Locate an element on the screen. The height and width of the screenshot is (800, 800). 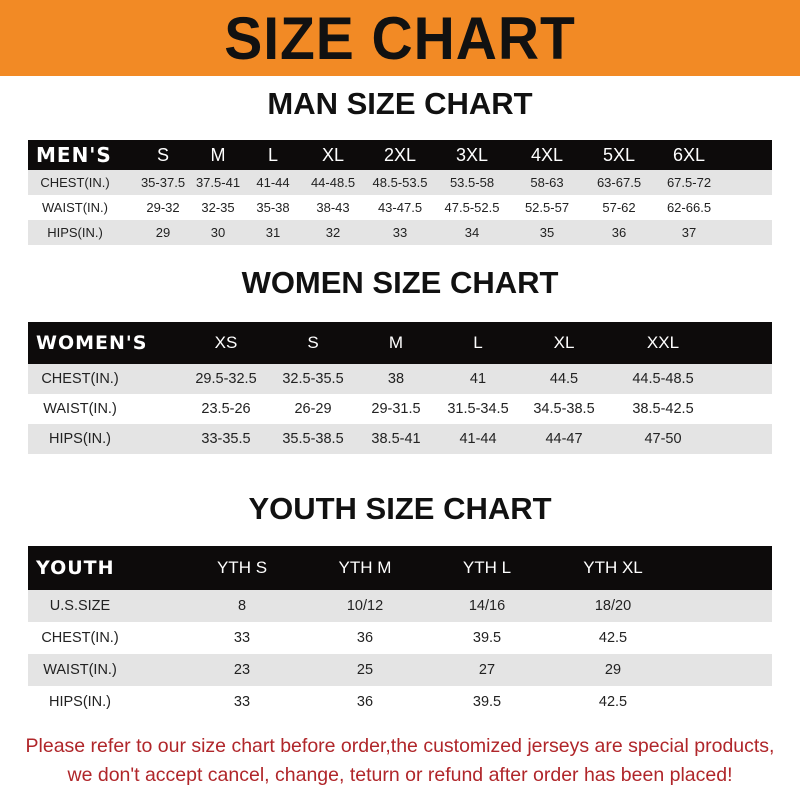
table-cell: 32.5-35.5 is located at coordinates (313, 379).